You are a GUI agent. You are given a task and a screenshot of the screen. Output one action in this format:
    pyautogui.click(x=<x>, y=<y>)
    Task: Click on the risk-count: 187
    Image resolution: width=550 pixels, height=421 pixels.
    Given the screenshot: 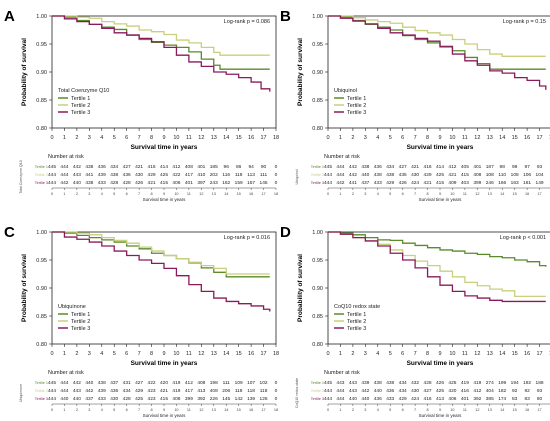 What is the action you would take?
    pyautogui.click(x=490, y=167)
    